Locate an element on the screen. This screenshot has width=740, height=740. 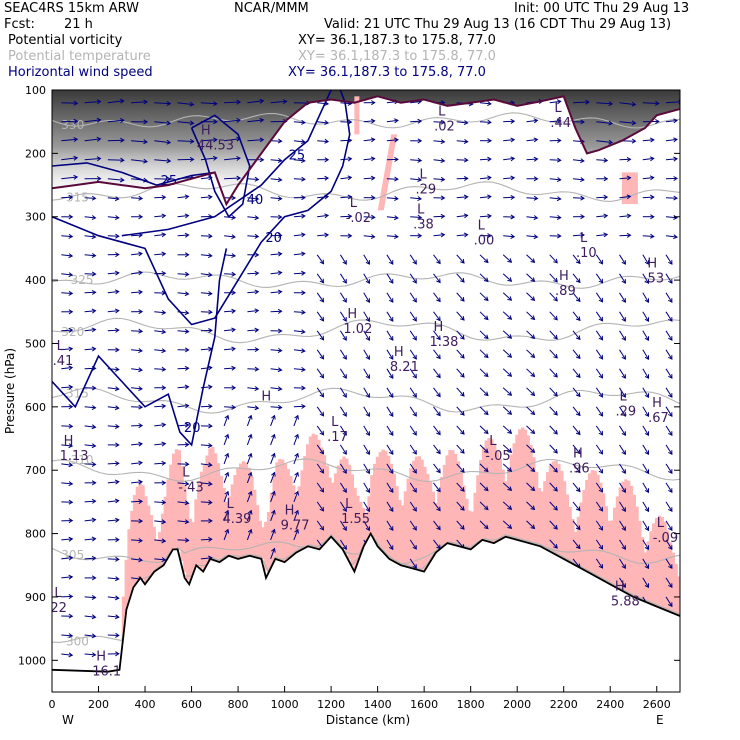
stratosphere-shading is located at coordinates (366, 147).